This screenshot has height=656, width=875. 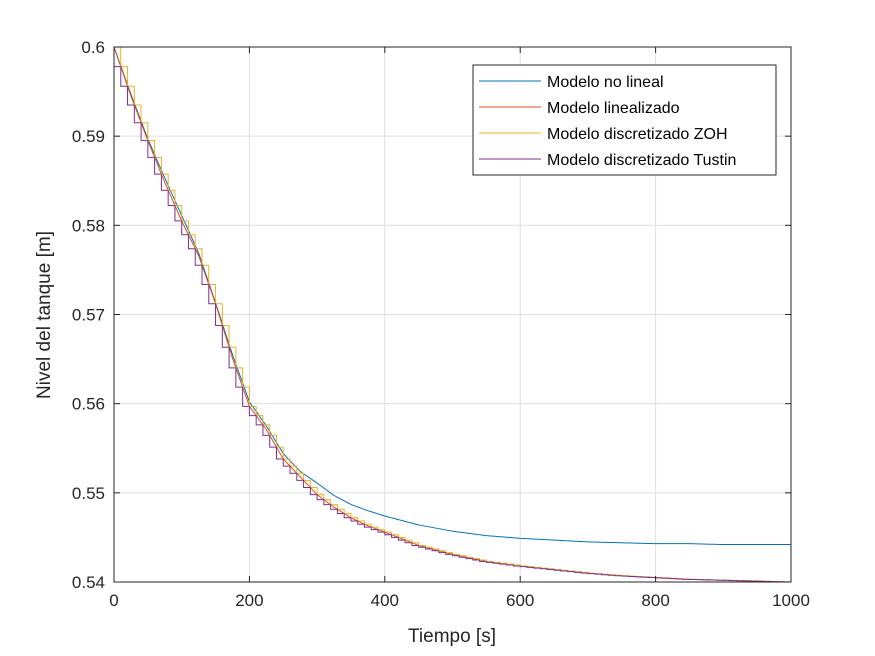 I want to click on x-tick-label: 1000, so click(x=791, y=600).